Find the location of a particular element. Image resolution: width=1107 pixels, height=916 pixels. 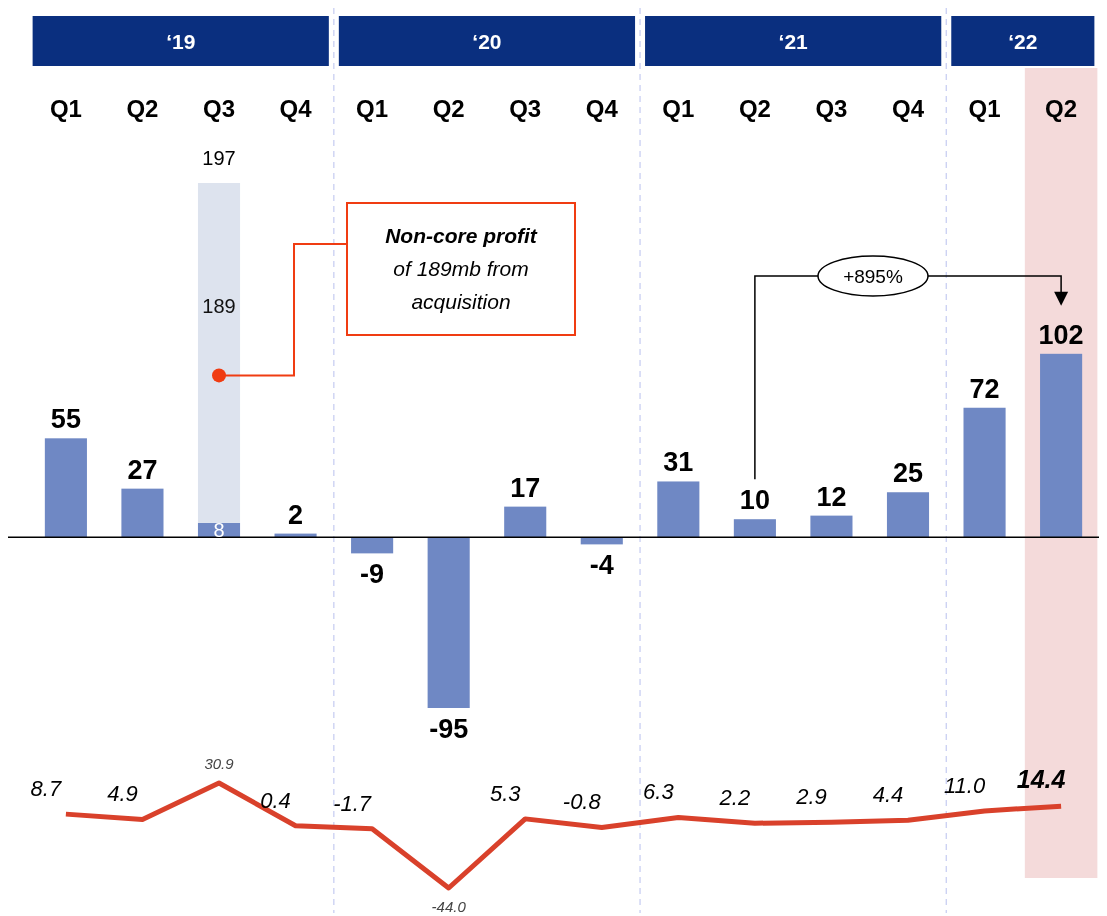

data-label: 12 is located at coordinates (831, 496).